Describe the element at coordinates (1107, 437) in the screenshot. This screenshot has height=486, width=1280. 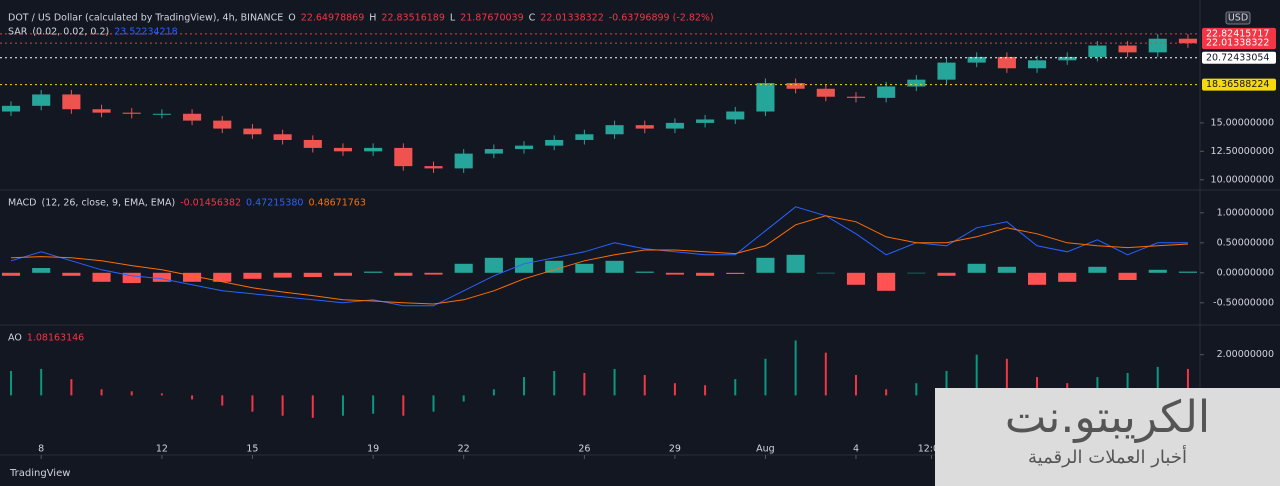
I see `watermark: الكريبتو.نت أخبار العملات الرقمية` at that location.